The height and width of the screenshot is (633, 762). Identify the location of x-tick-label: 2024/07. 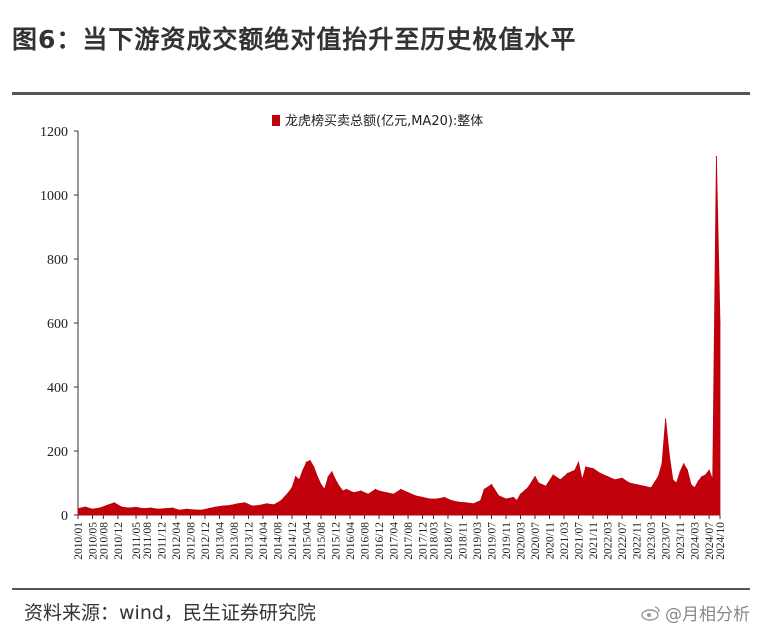
(710, 541).